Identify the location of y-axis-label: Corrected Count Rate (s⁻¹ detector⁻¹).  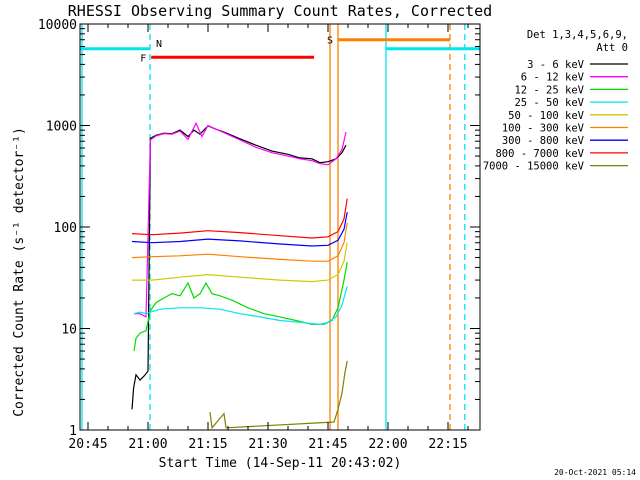
(19, 272).